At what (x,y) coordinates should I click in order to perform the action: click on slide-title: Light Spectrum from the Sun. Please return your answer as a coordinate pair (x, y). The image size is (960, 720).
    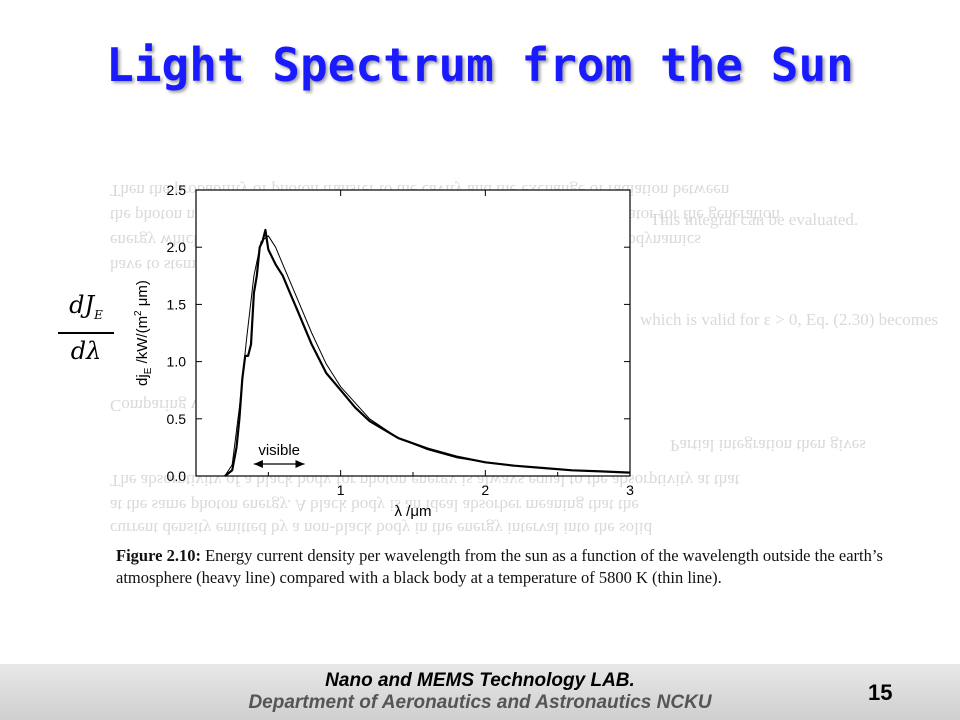
    Looking at the image, I should click on (480, 65).